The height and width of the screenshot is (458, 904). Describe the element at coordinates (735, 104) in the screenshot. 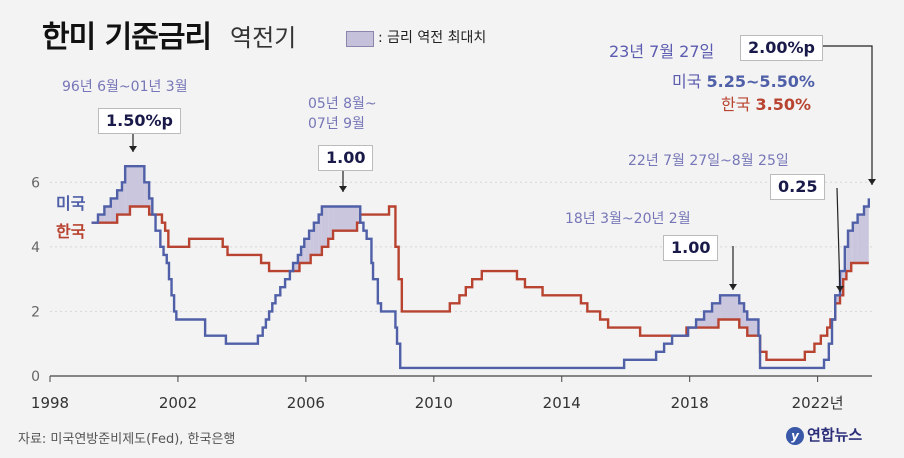

I see `annotation-kr-prefix: 한국` at that location.